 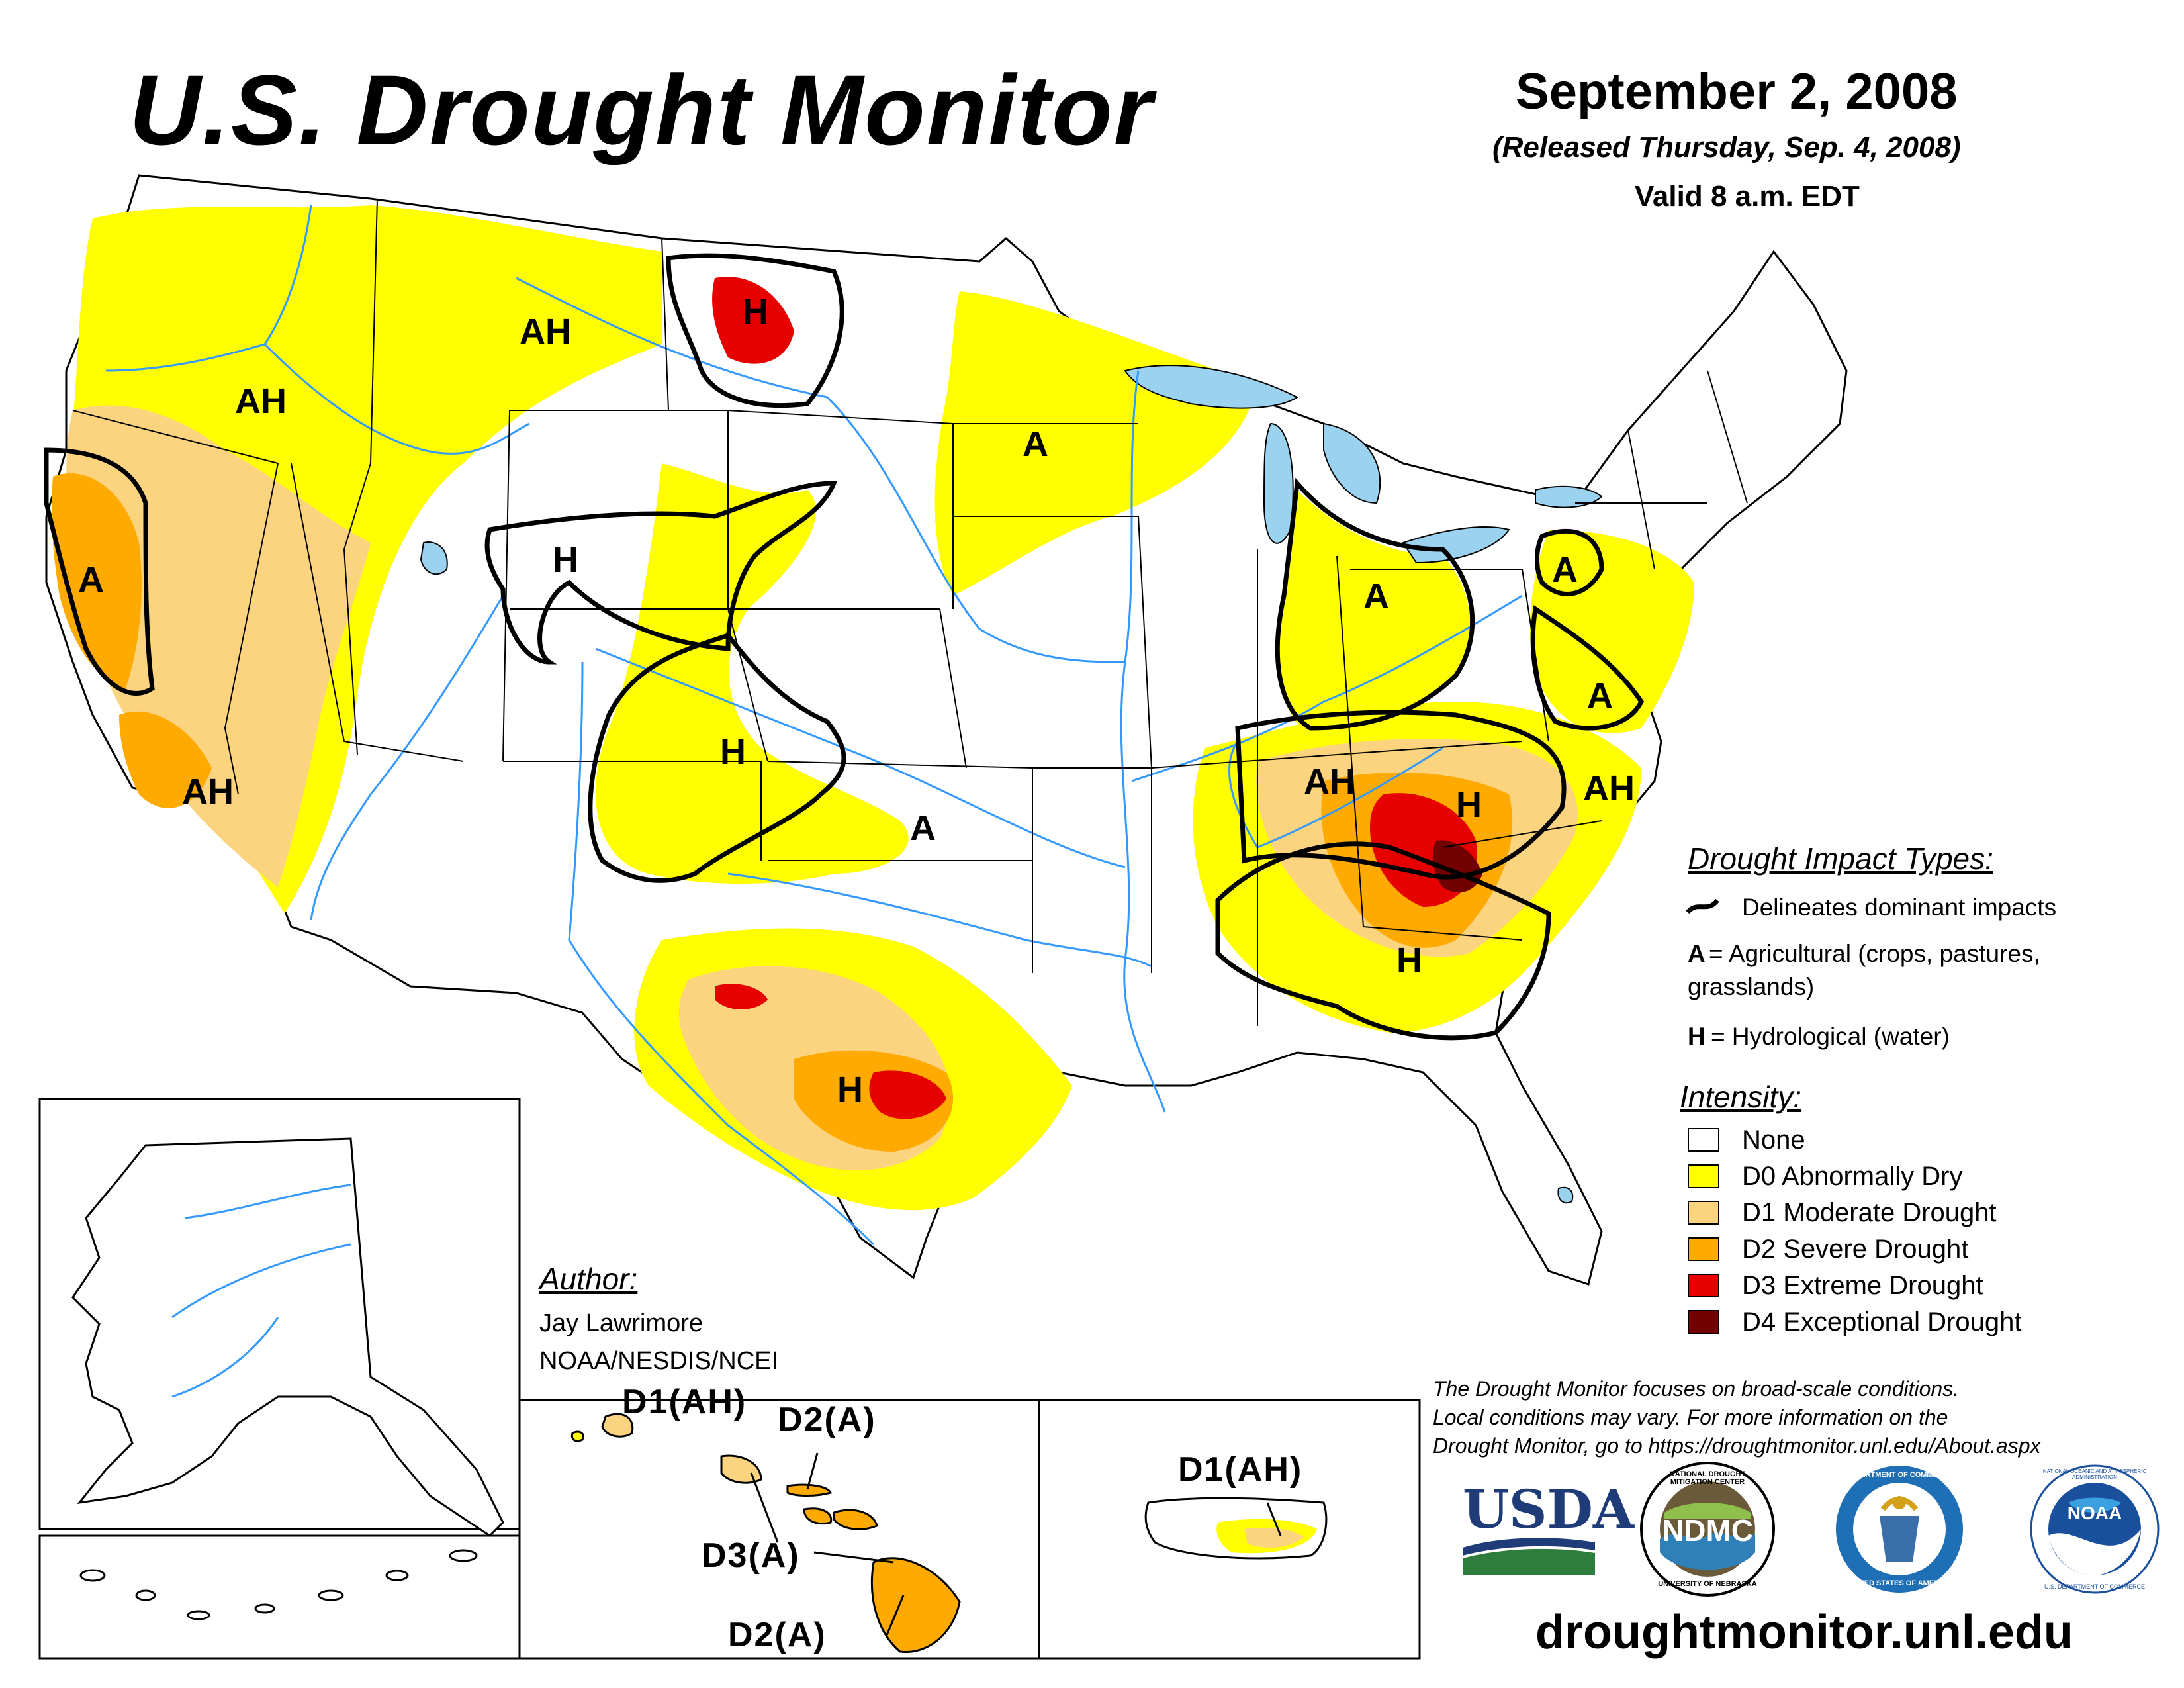 What do you see at coordinates (721, 953) in the screenshot?
I see `rio-grande` at bounding box center [721, 953].